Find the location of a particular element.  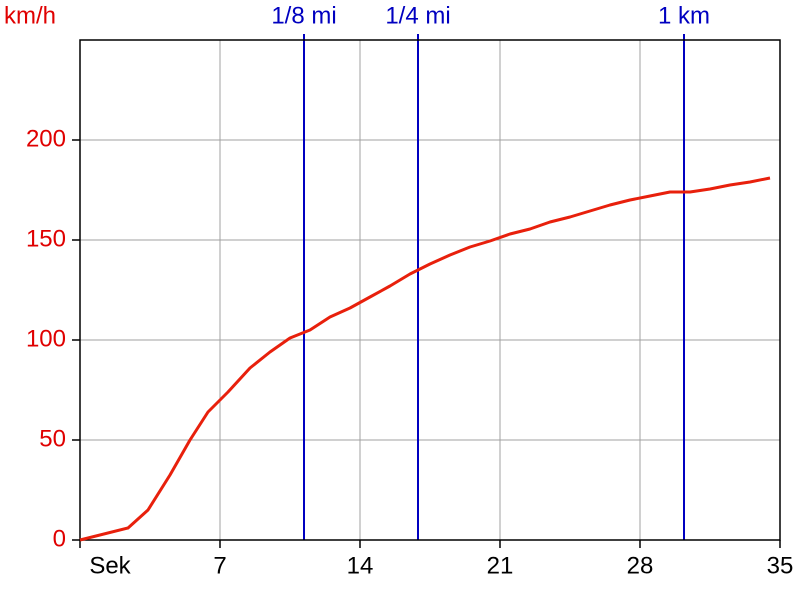

distance-marker-label: 1/4 mi is located at coordinates (417, 15).